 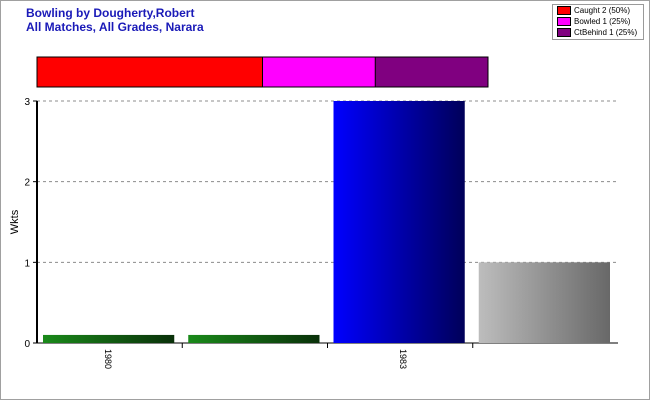 I want to click on legend-swatch-ctbehind, so click(x=564, y=33).